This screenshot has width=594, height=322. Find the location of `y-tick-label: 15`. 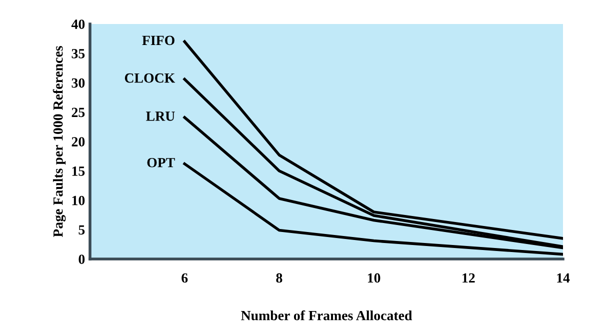

y-tick-label: 15 is located at coordinates (78, 171).